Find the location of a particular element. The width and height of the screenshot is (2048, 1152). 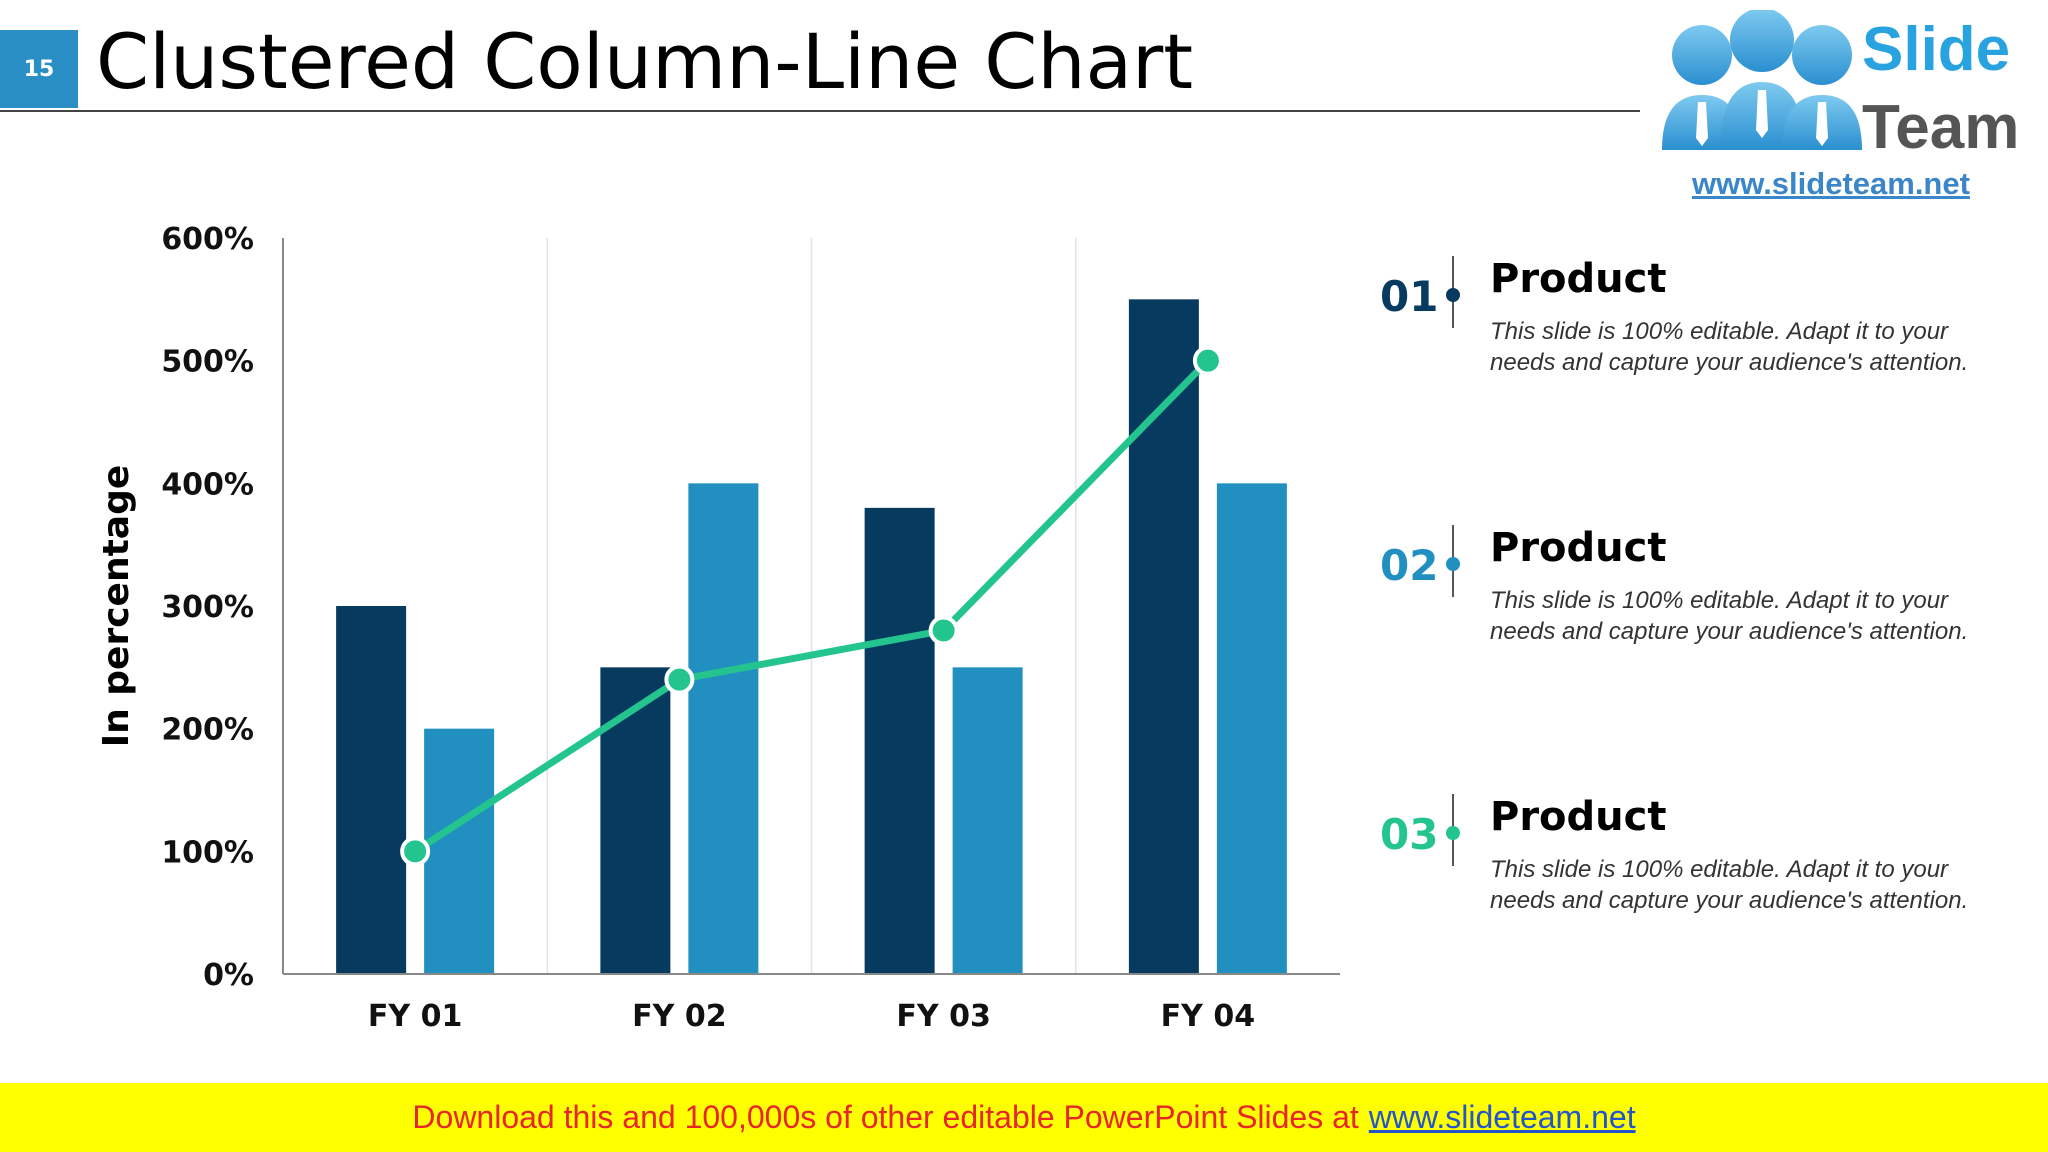

logo-text-slide: Slide is located at coordinates (1936, 49).